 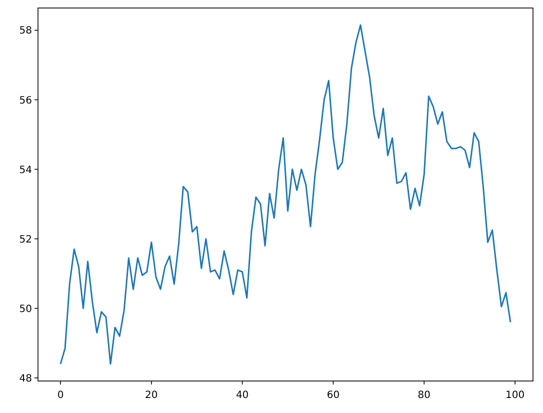 I want to click on x-tick-label: 80, so click(x=424, y=395).